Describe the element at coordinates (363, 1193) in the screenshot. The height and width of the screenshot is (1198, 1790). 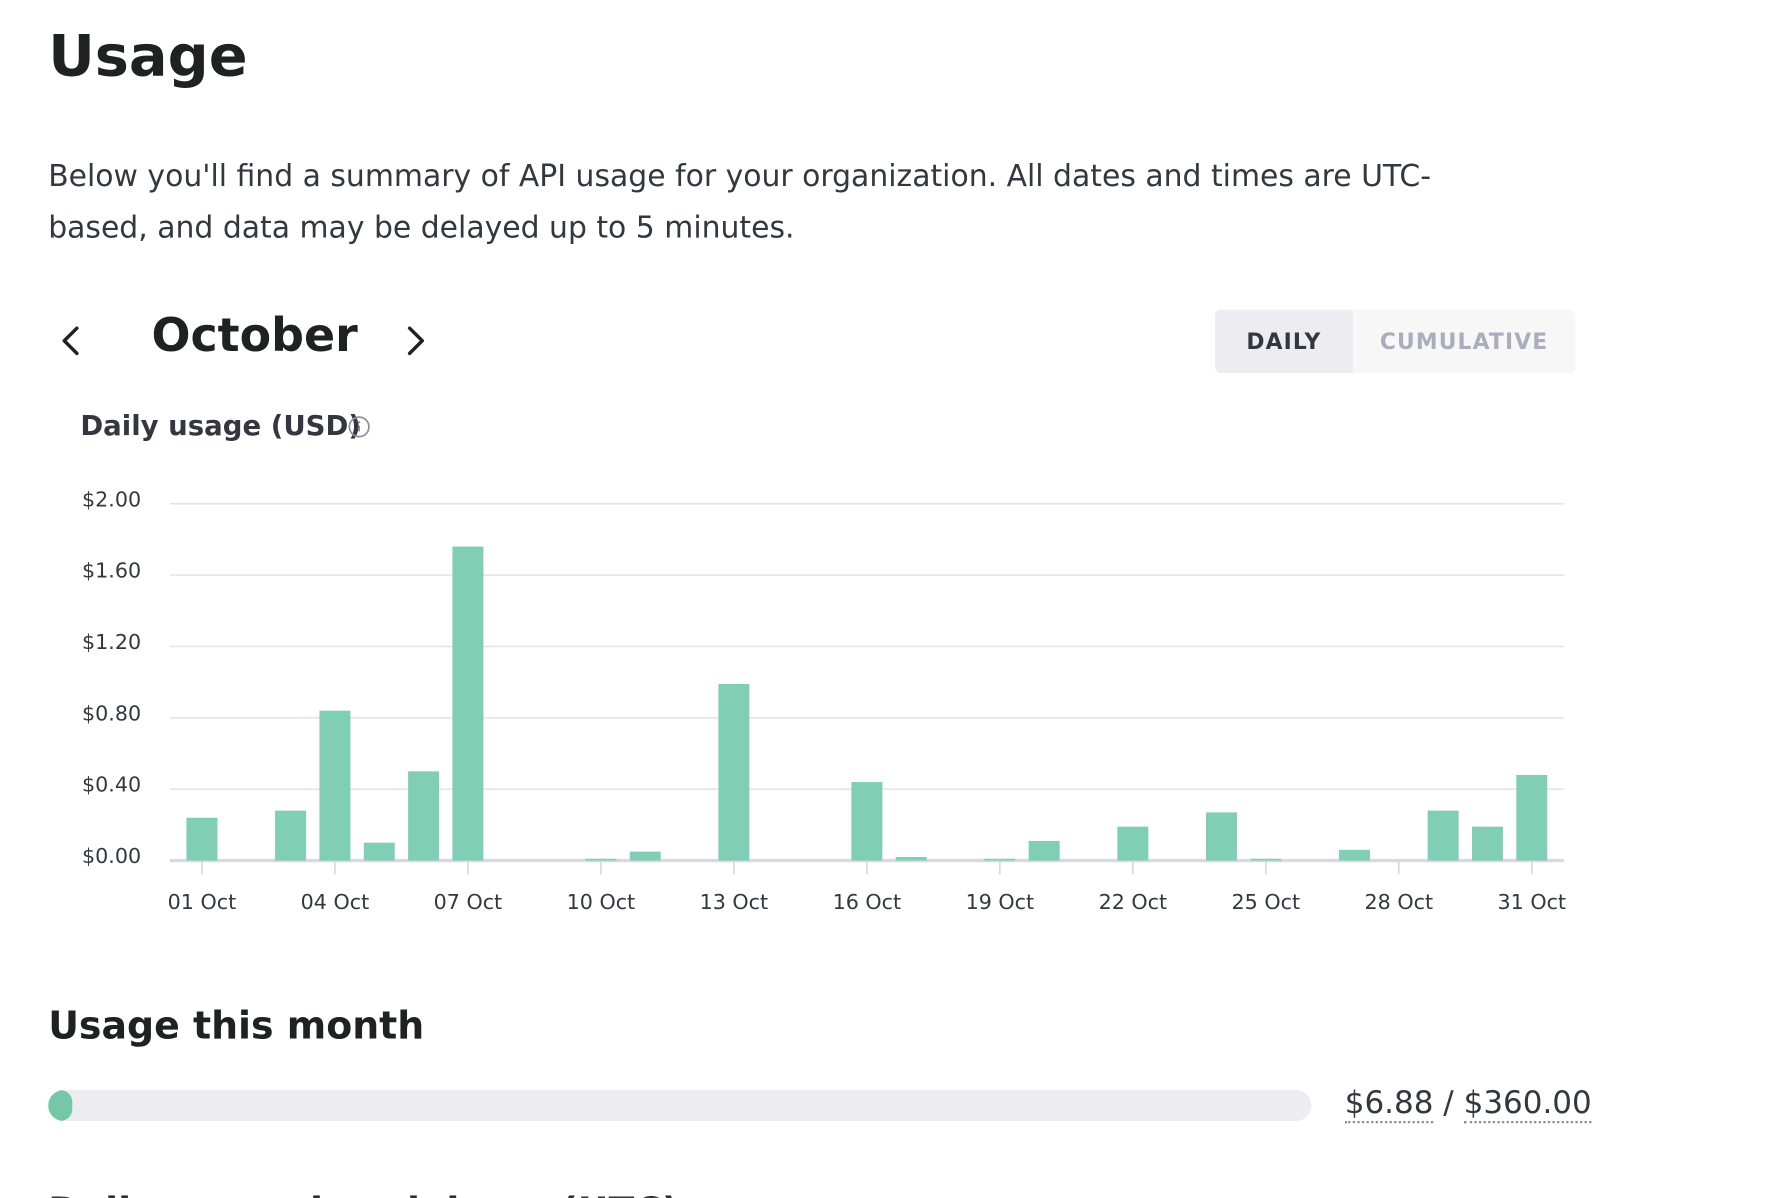
I see `section-title: Daily usage breakdown (UTC)` at that location.